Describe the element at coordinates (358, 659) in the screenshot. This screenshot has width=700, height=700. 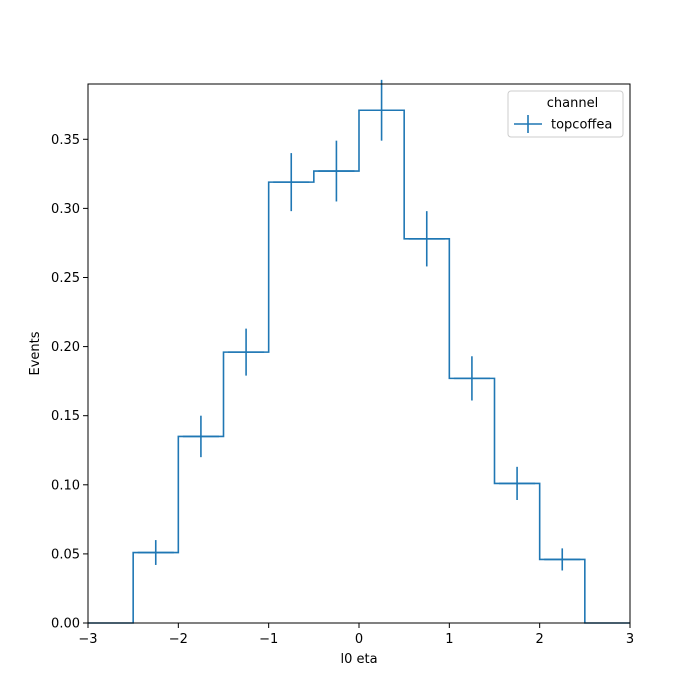
I see `x-axis-label: l0 eta` at that location.